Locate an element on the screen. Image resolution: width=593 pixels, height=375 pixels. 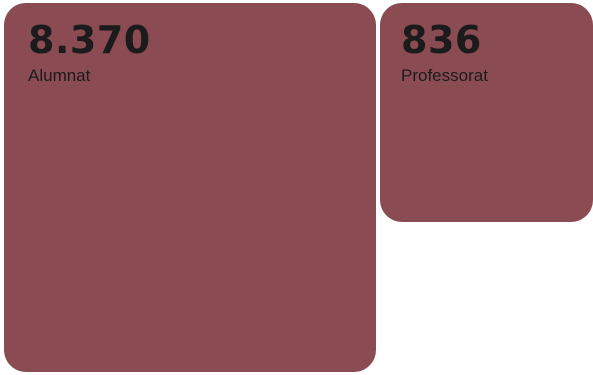
stat-value-alumnat: 8.370 is located at coordinates (89, 40).